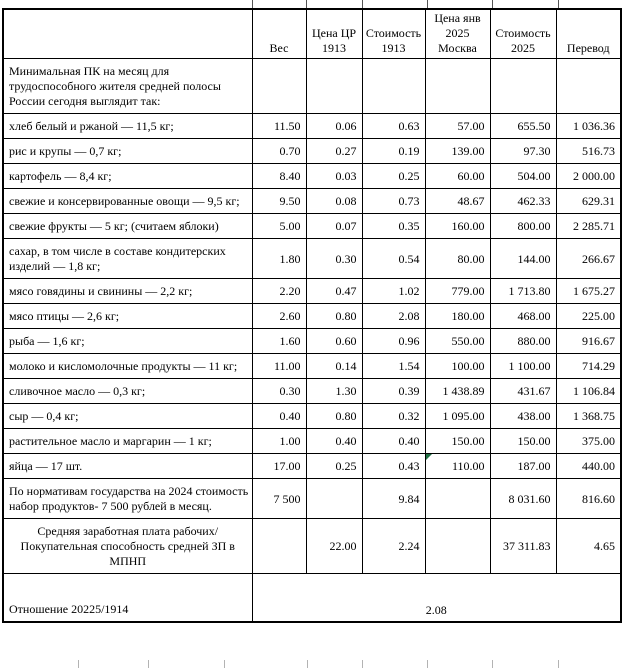  Describe the element at coordinates (334, 341) in the screenshot. I see `cell-value: 0.60` at that location.